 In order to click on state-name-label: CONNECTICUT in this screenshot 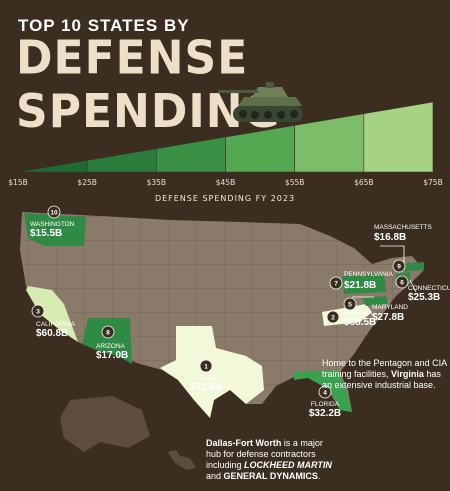, I will do `click(429, 288)`.